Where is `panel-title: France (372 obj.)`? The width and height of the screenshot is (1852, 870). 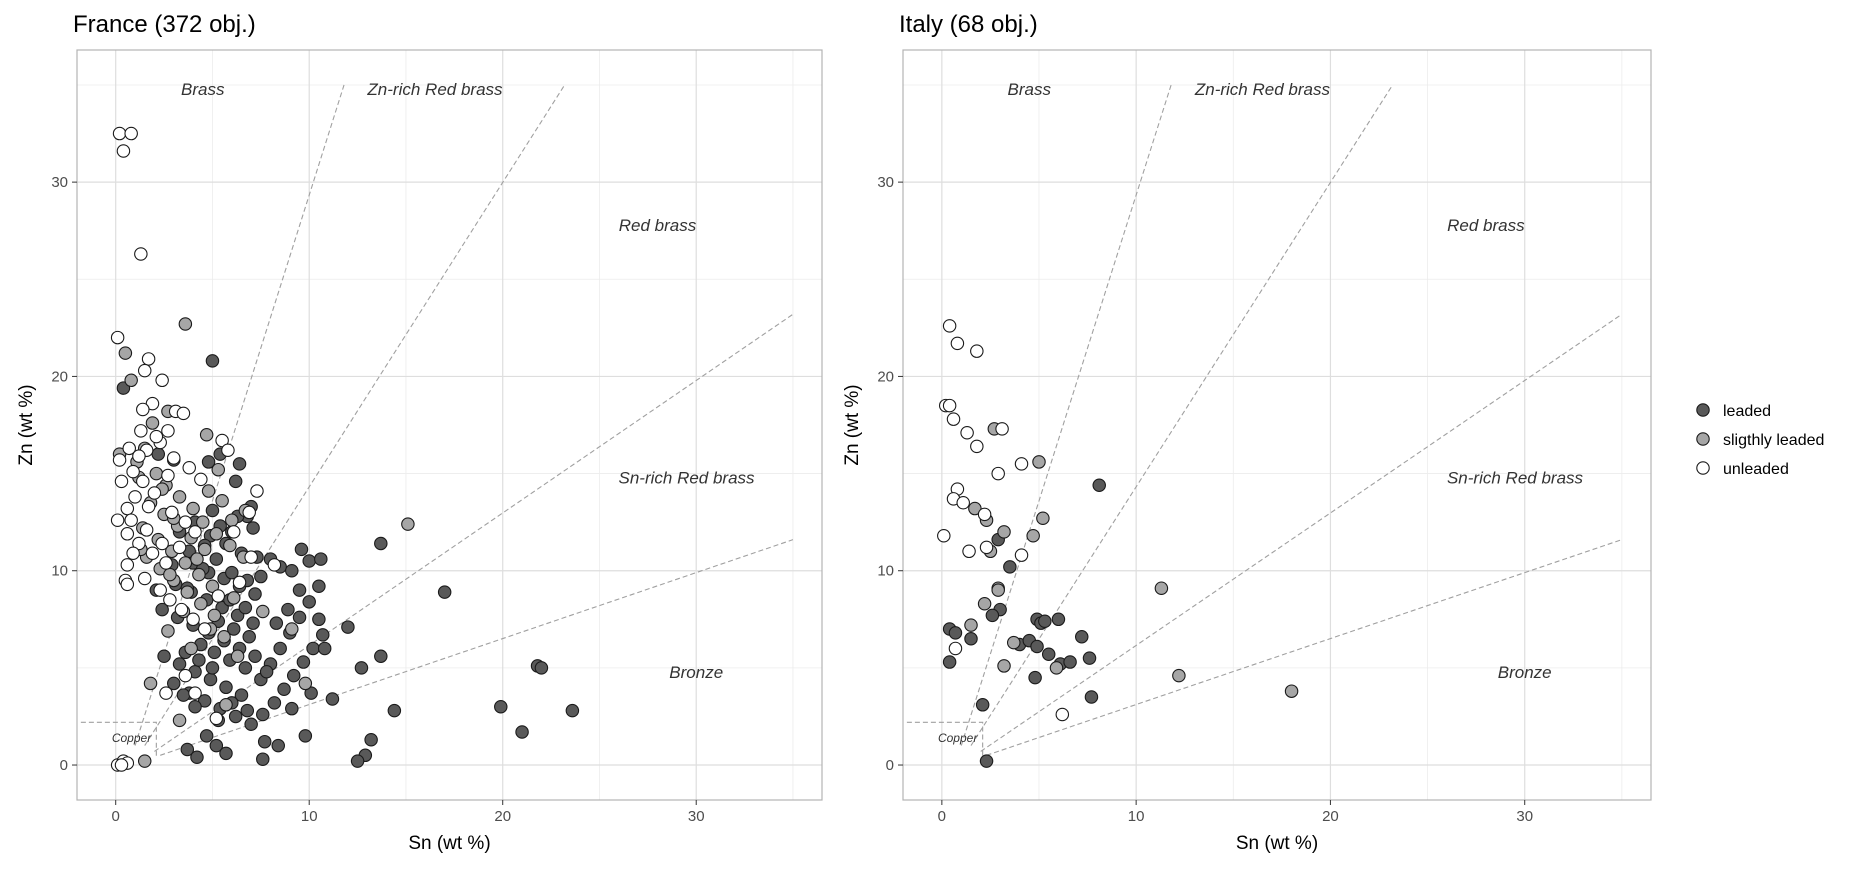 panel-title: France (372 obj.) is located at coordinates (164, 24).